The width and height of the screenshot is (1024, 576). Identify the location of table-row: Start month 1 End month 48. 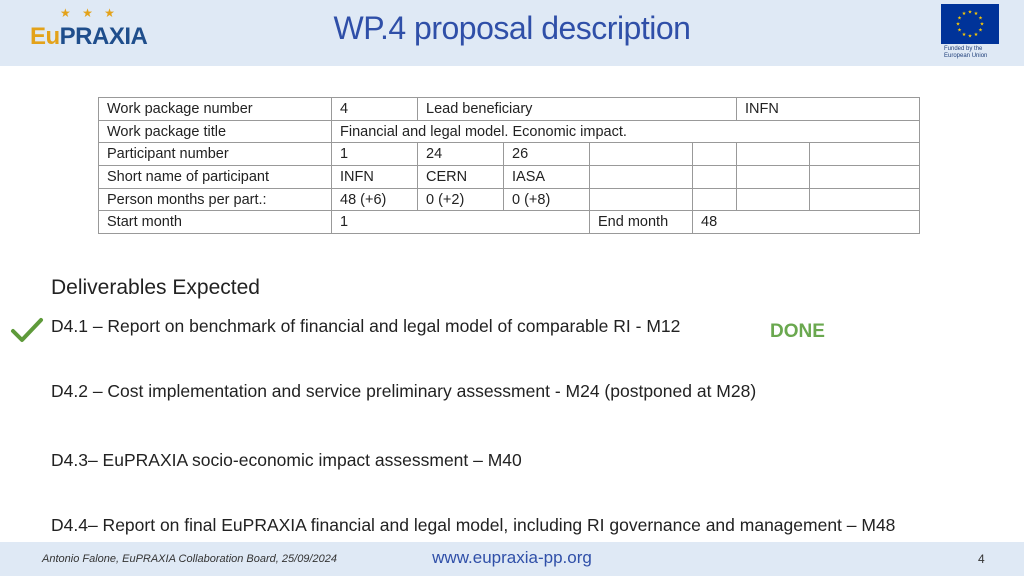
(509, 222).